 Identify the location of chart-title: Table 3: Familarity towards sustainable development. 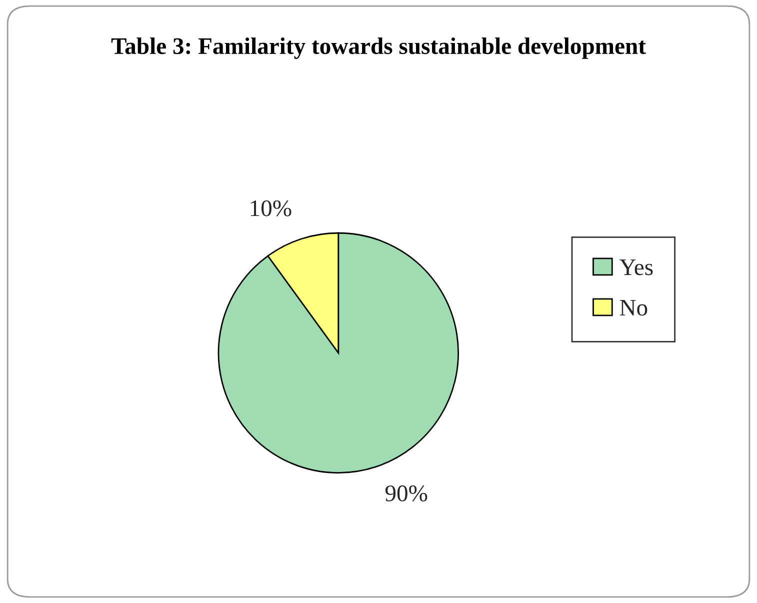
(378, 48).